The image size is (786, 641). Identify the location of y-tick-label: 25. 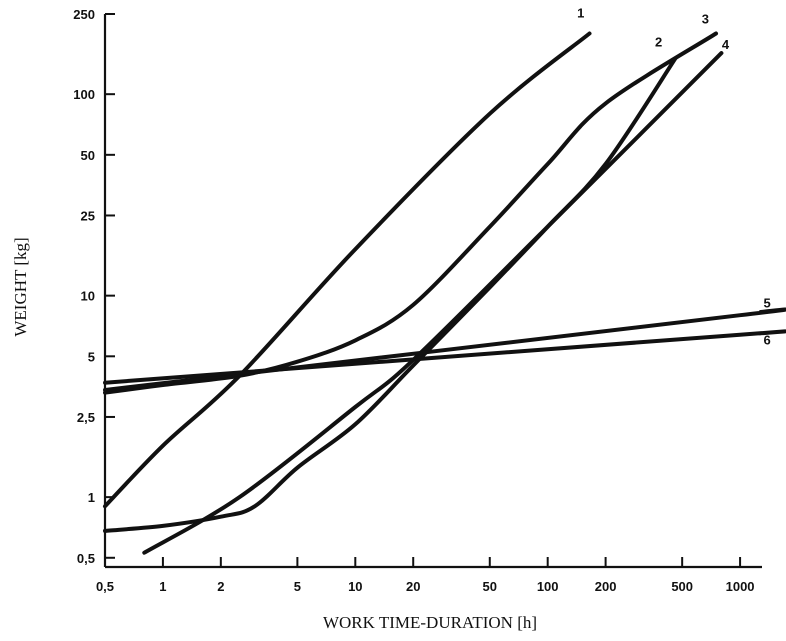
(88, 215).